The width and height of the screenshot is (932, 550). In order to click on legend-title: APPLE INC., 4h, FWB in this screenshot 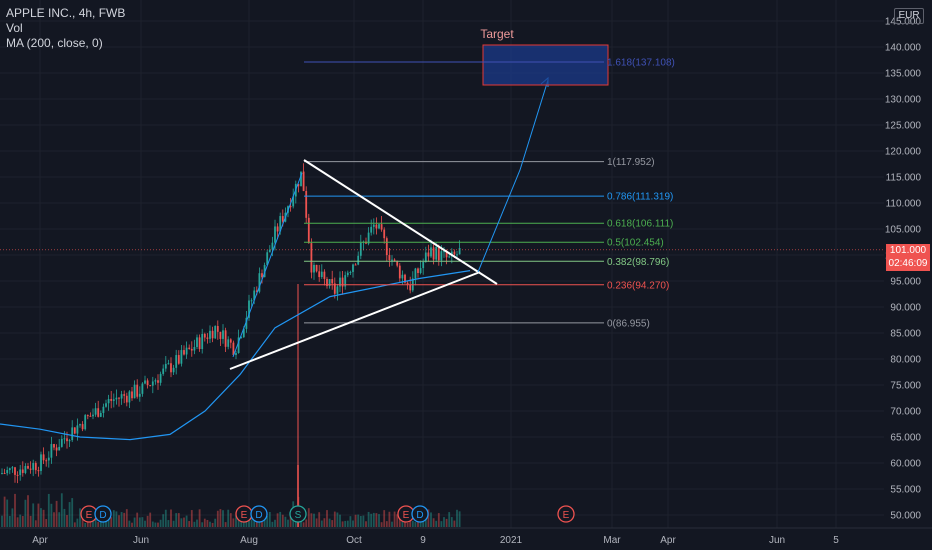, I will do `click(66, 13)`.